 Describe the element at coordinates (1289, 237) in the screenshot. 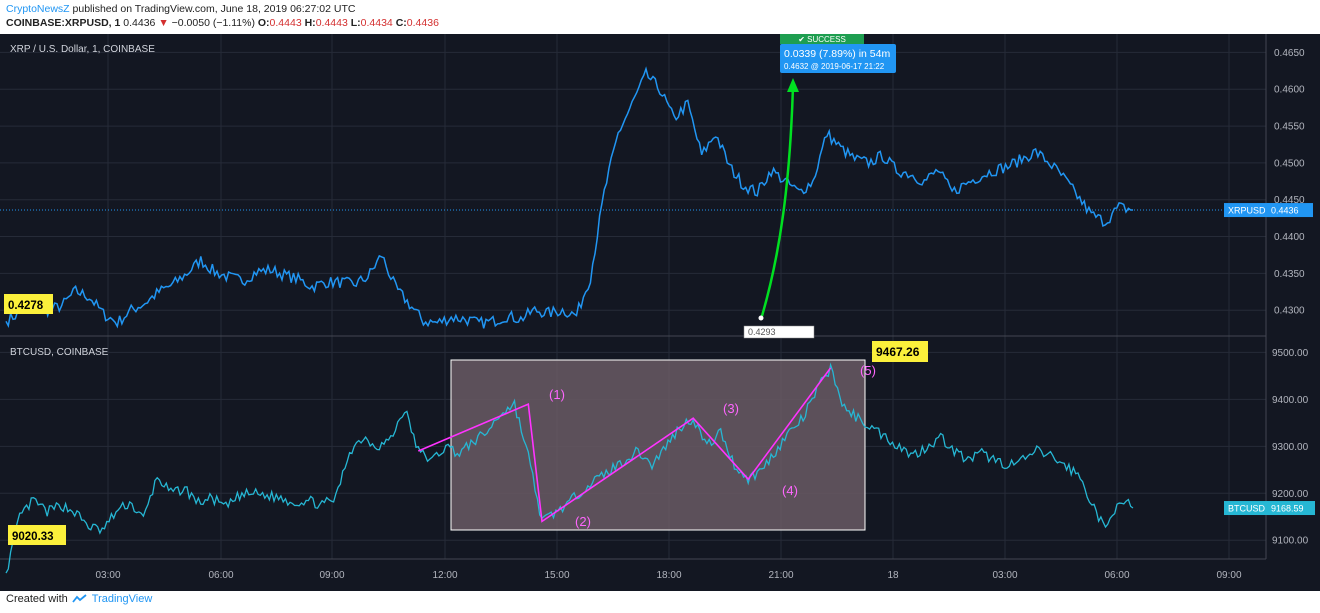

I see `xrp-price-tick: 0.4400` at that location.